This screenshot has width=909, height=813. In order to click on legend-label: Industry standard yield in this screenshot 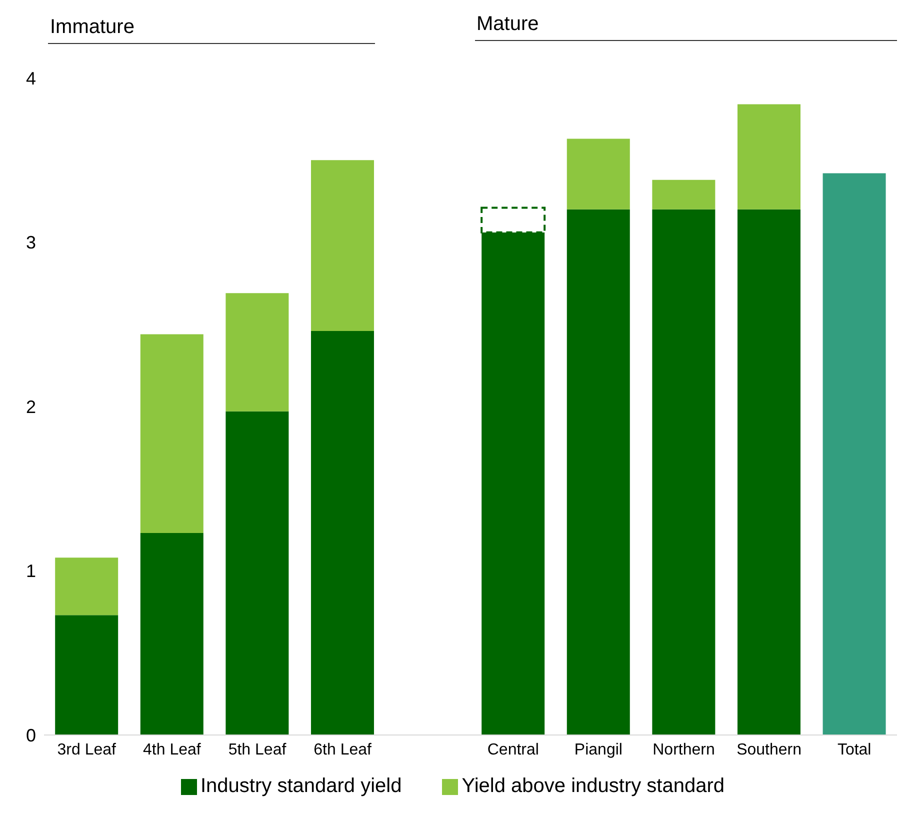, I will do `click(301, 786)`.